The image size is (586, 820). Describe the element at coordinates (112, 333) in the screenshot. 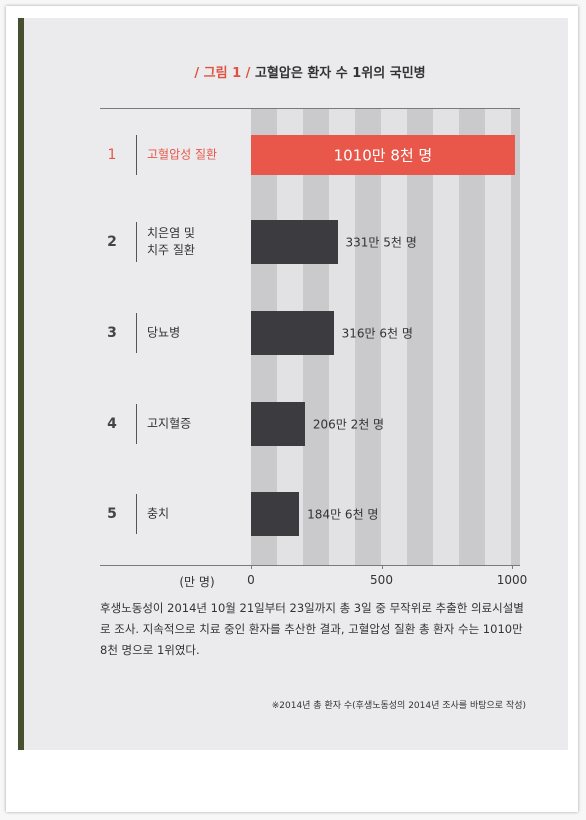

I see `rank-label: 3` at that location.